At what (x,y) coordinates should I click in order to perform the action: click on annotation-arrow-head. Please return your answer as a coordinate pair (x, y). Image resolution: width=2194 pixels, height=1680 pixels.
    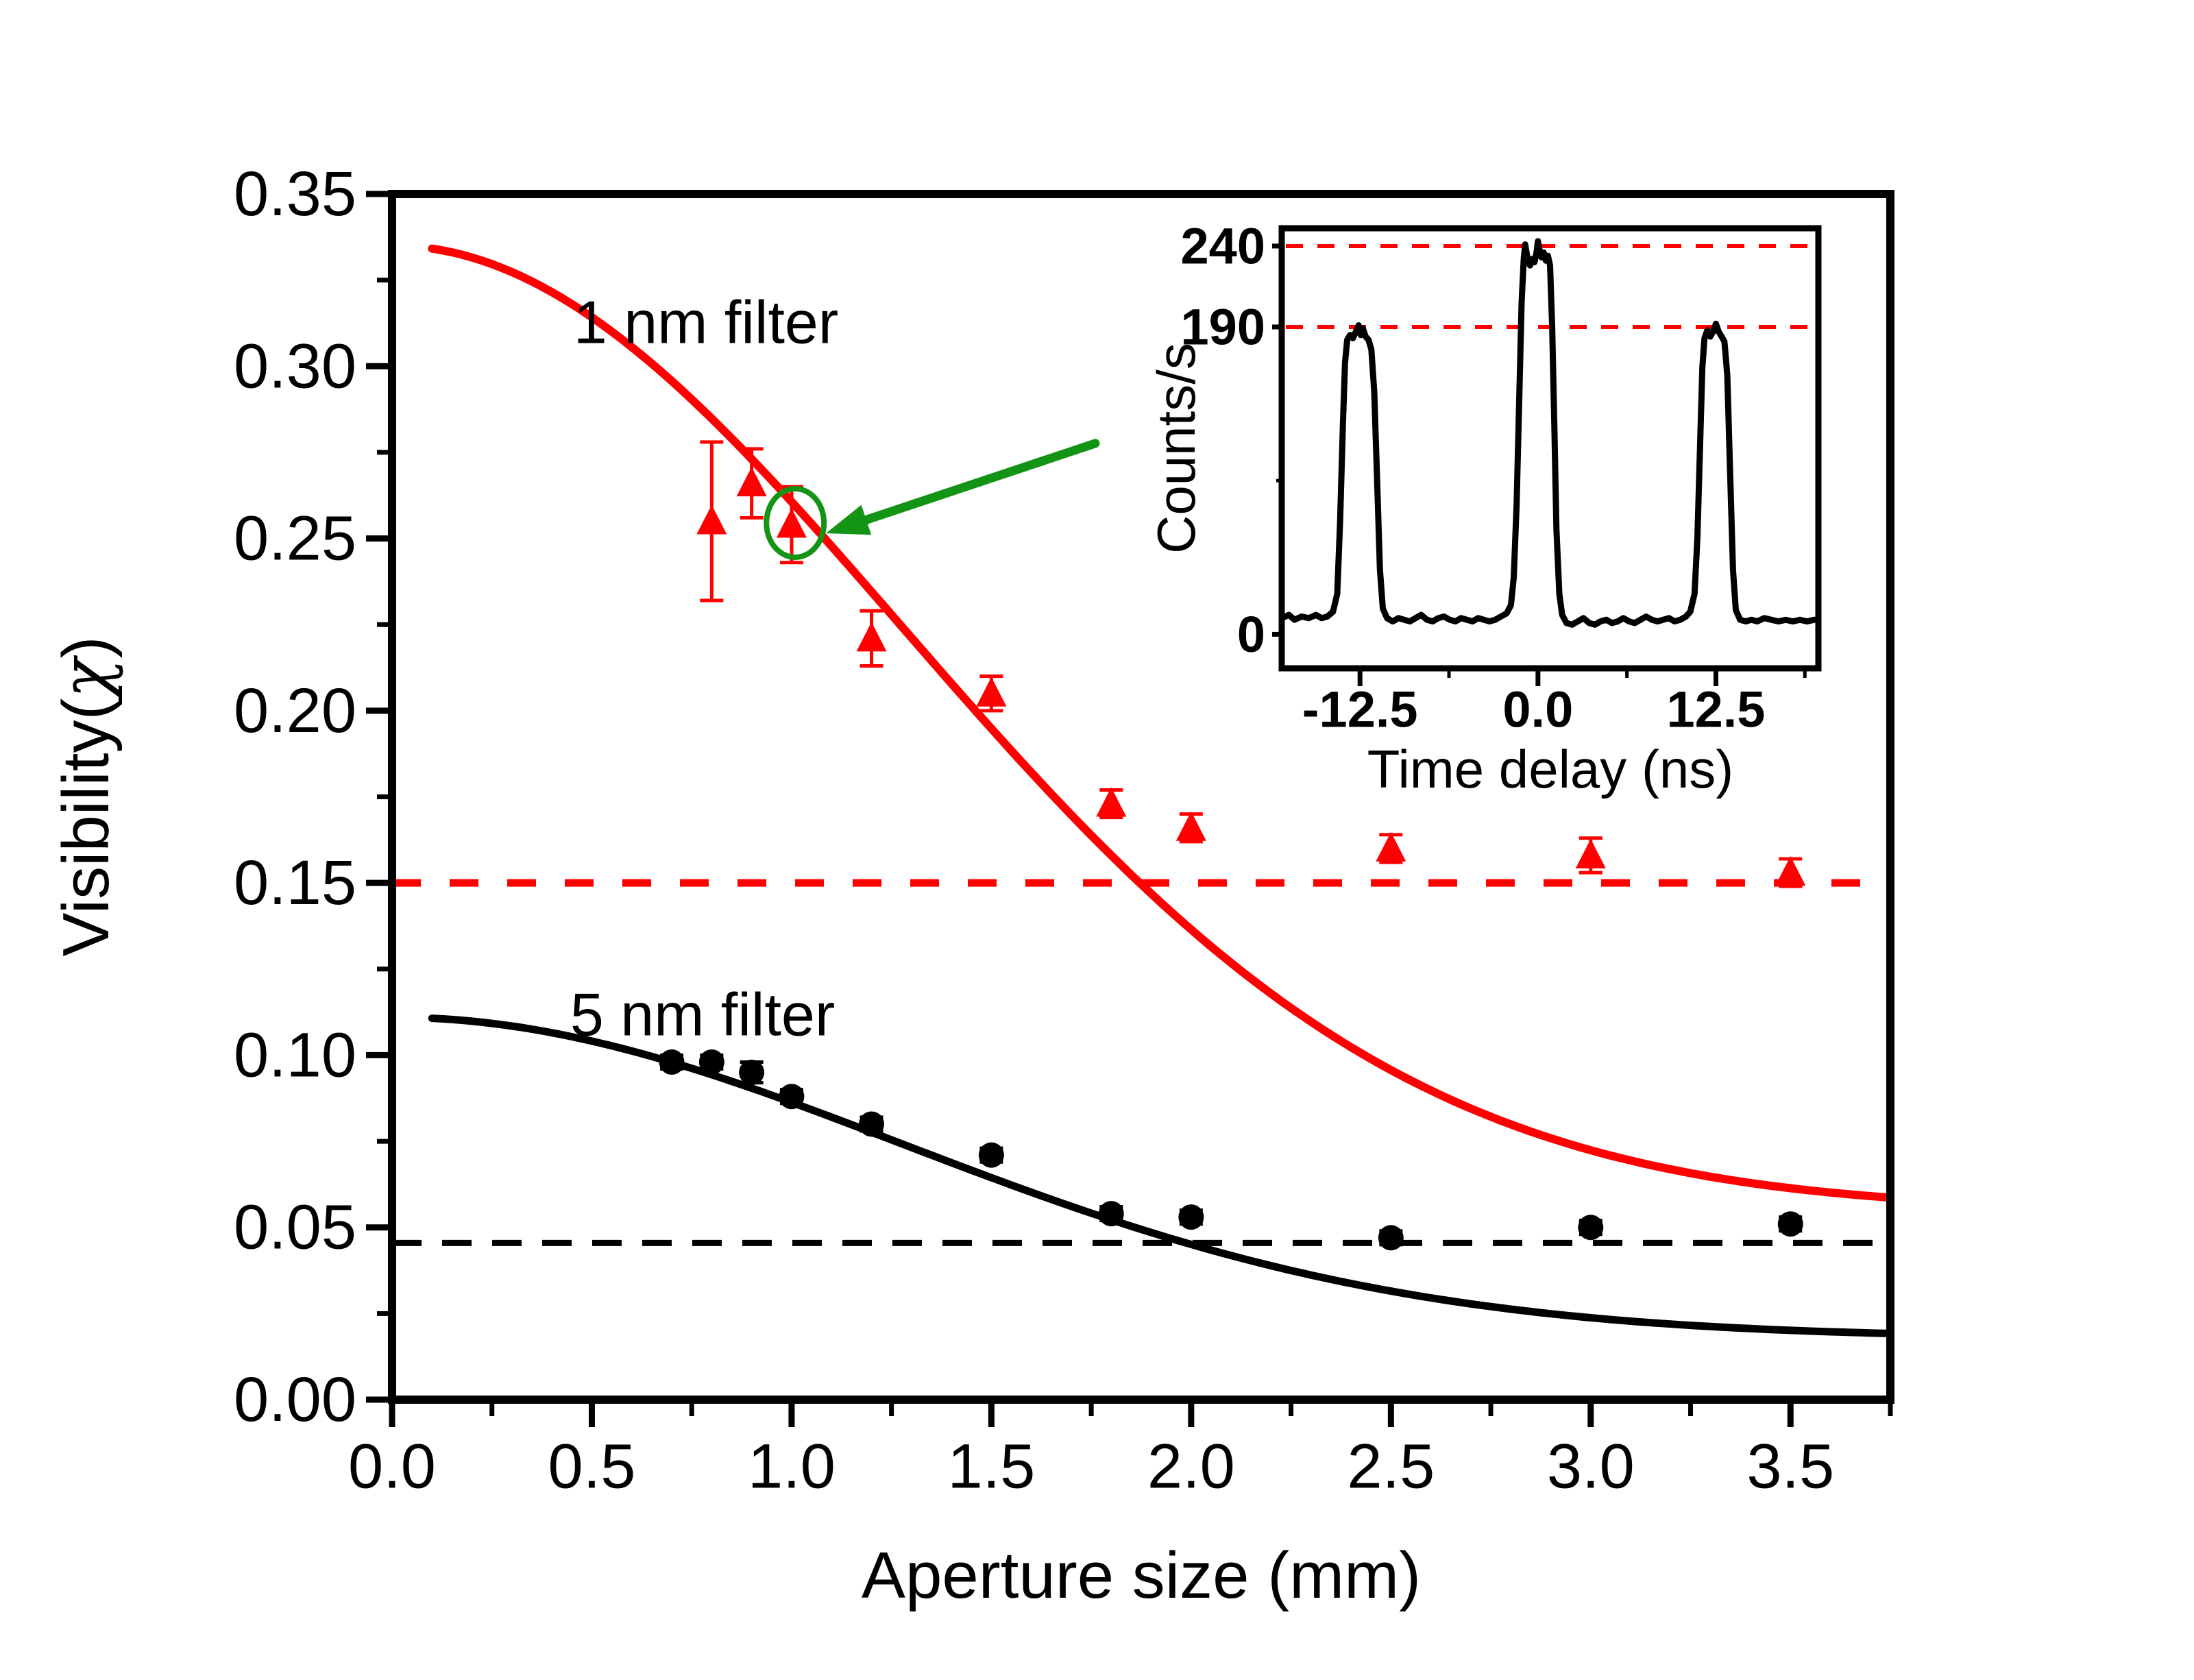
    Looking at the image, I should click on (849, 519).